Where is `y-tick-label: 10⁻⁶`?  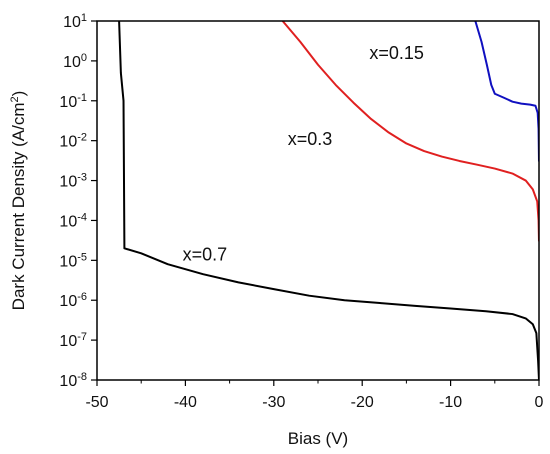 y-tick-label: 10⁻⁶ is located at coordinates (73, 300).